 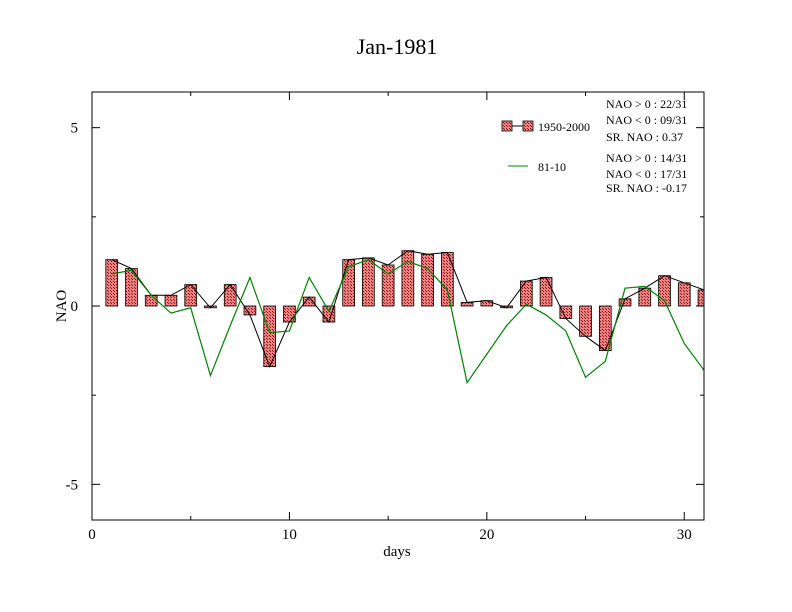 I want to click on stats-1-line-2: NAO < 0 : 09/31, so click(x=646, y=120).